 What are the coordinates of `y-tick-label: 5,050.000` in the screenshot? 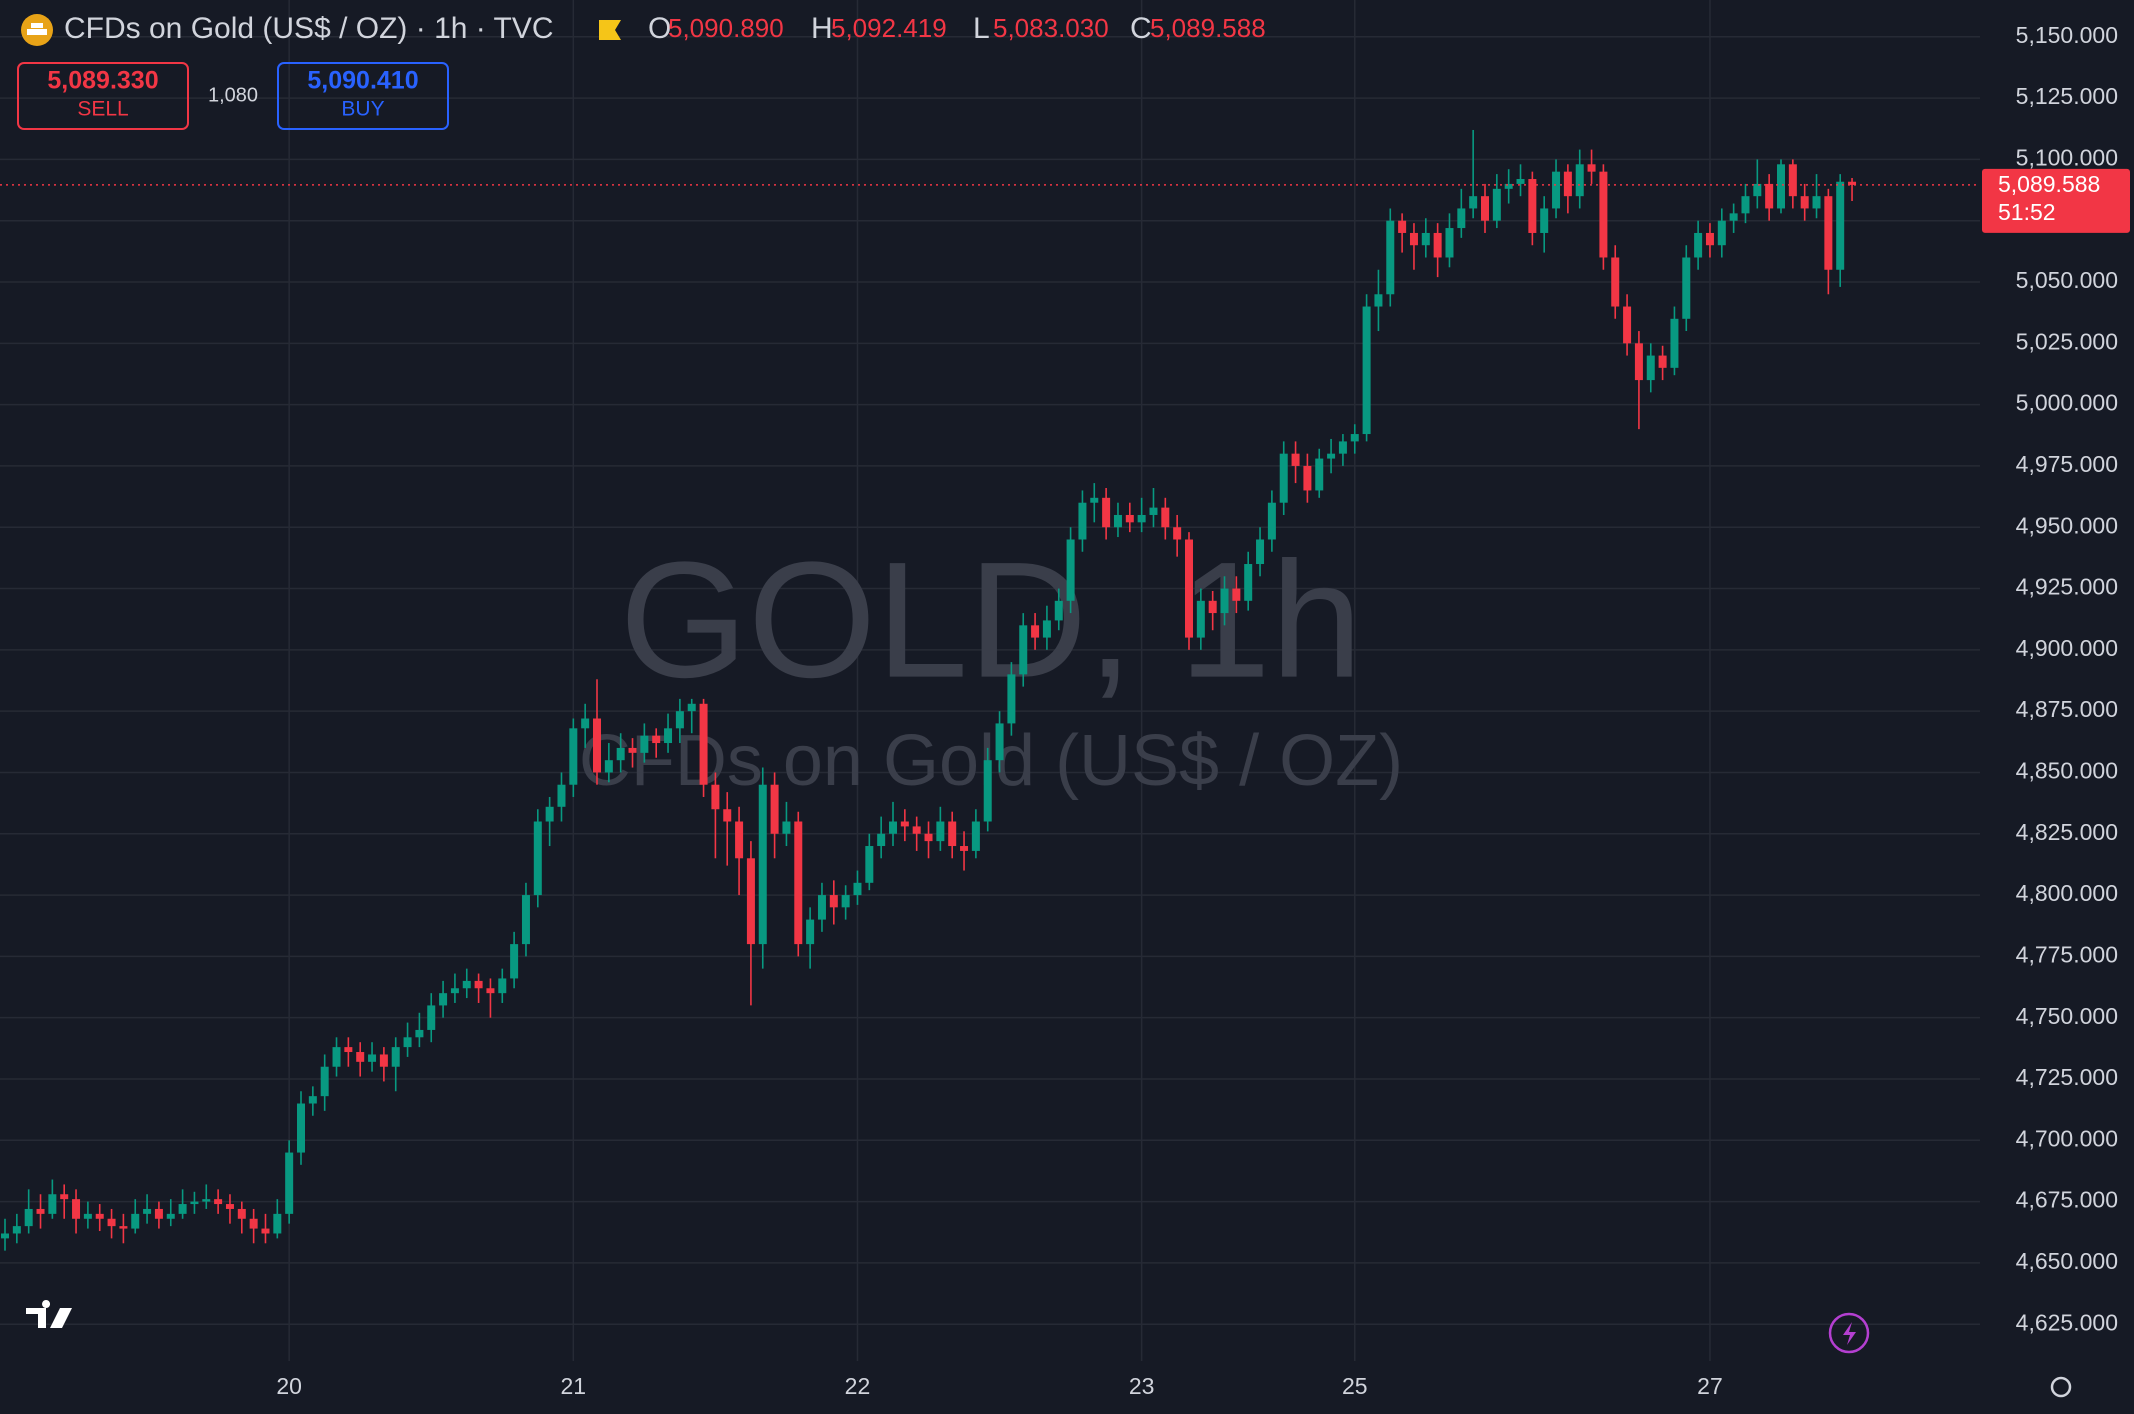 It's located at (2067, 280).